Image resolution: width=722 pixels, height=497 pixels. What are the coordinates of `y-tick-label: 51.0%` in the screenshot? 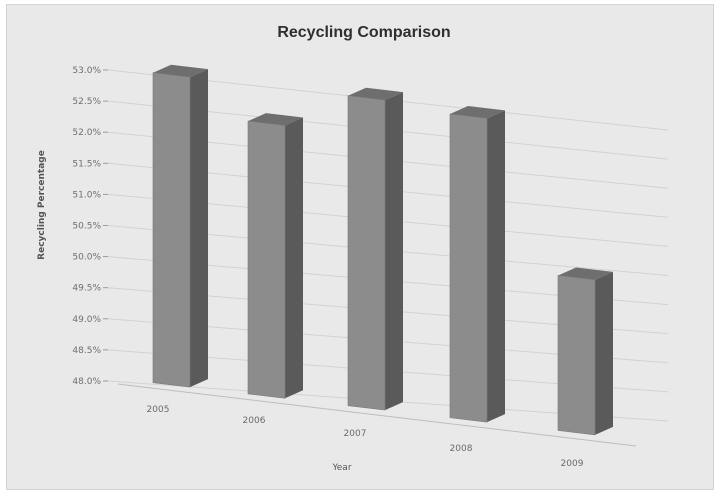 It's located at (86, 195).